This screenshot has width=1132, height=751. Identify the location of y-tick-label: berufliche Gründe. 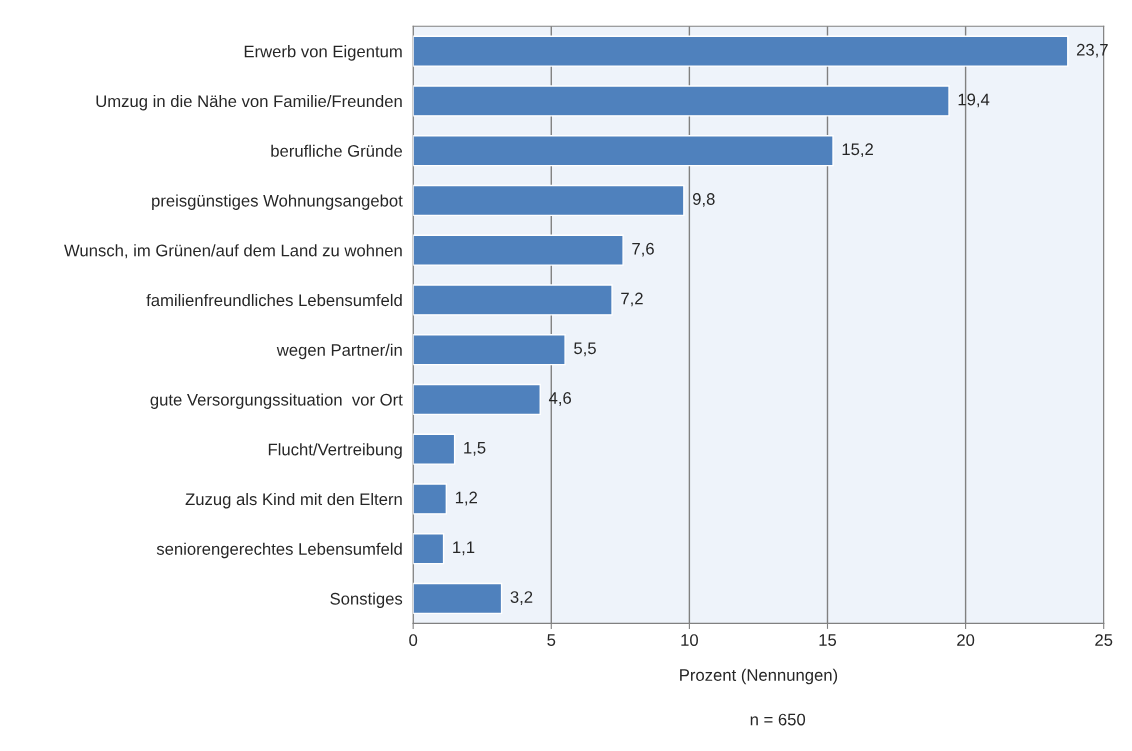
(337, 150).